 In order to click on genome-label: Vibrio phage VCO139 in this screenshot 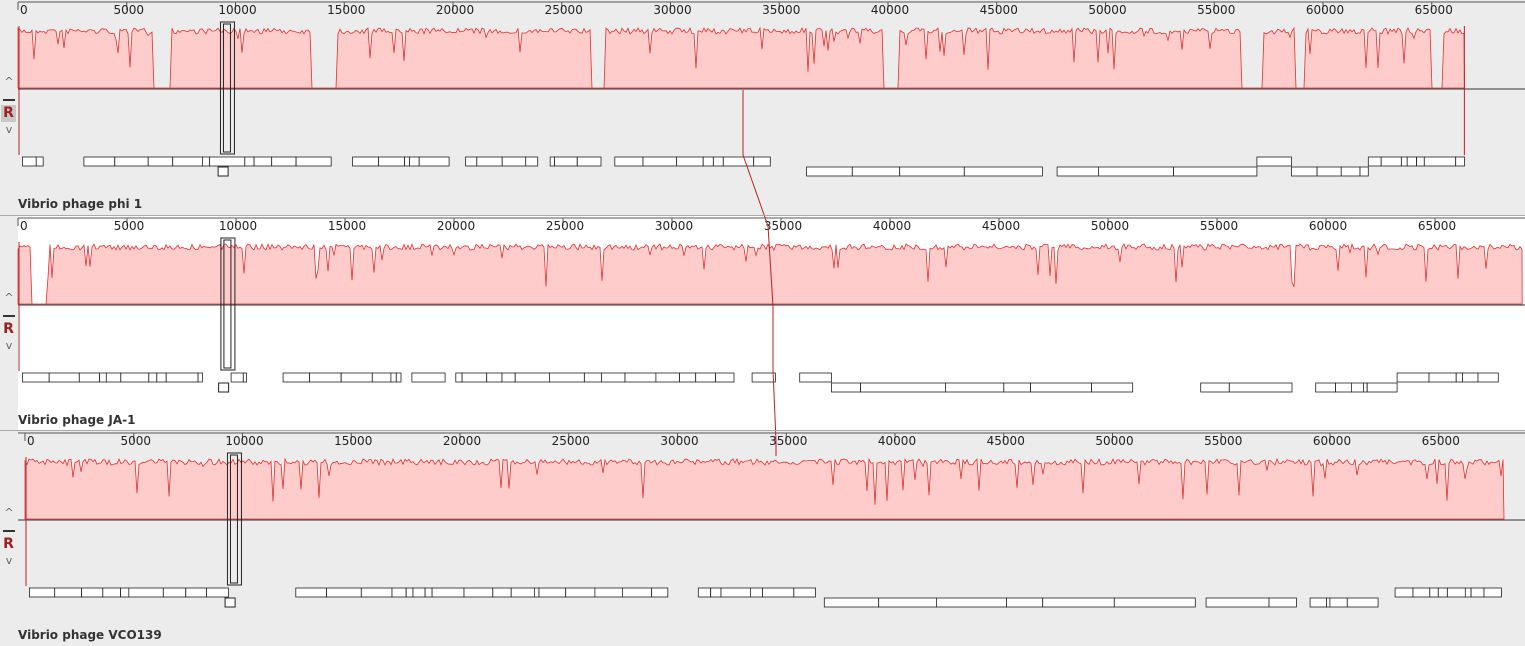, I will do `click(90, 635)`.